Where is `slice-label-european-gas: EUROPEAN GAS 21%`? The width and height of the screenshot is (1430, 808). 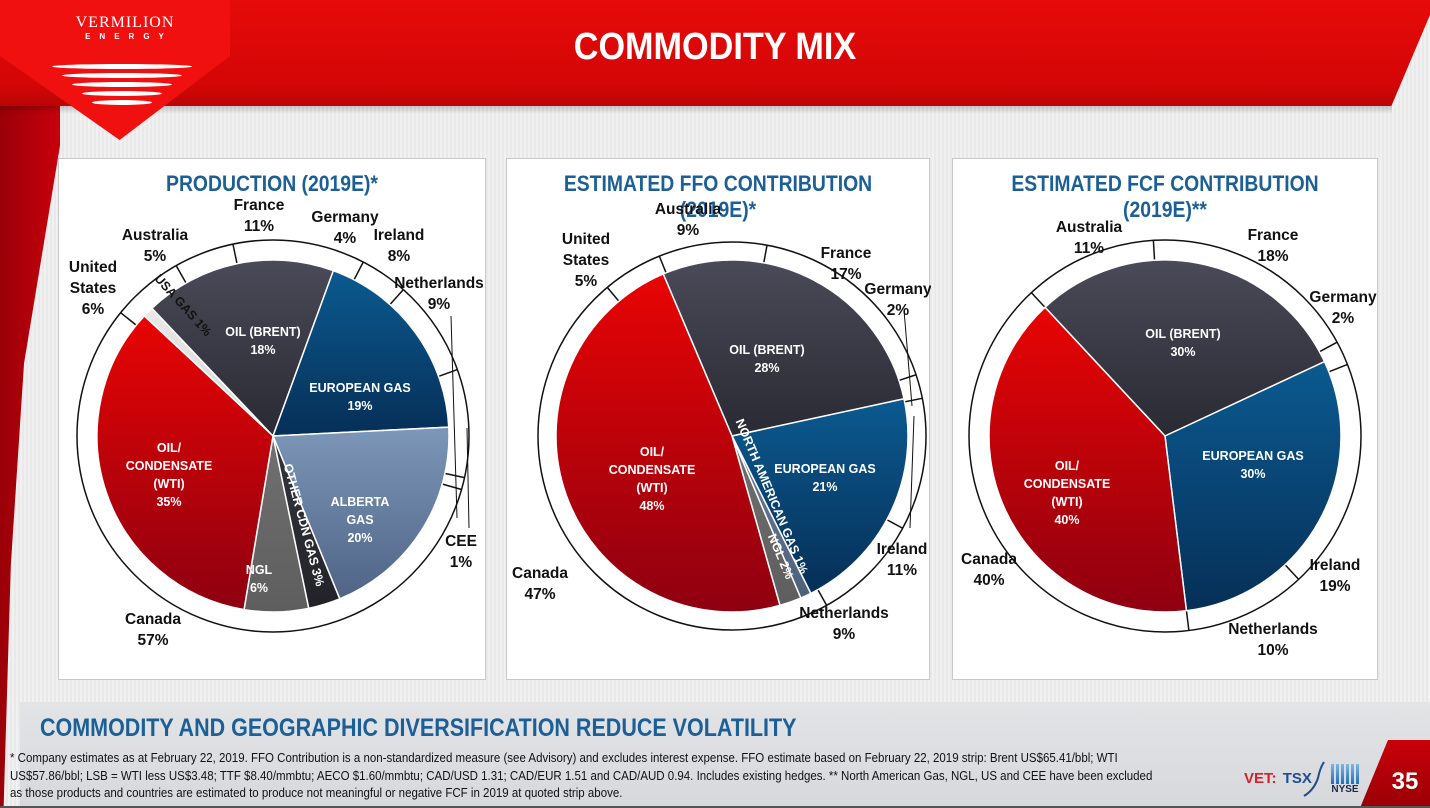 slice-label-european-gas: EUROPEAN GAS 21% is located at coordinates (824, 478).